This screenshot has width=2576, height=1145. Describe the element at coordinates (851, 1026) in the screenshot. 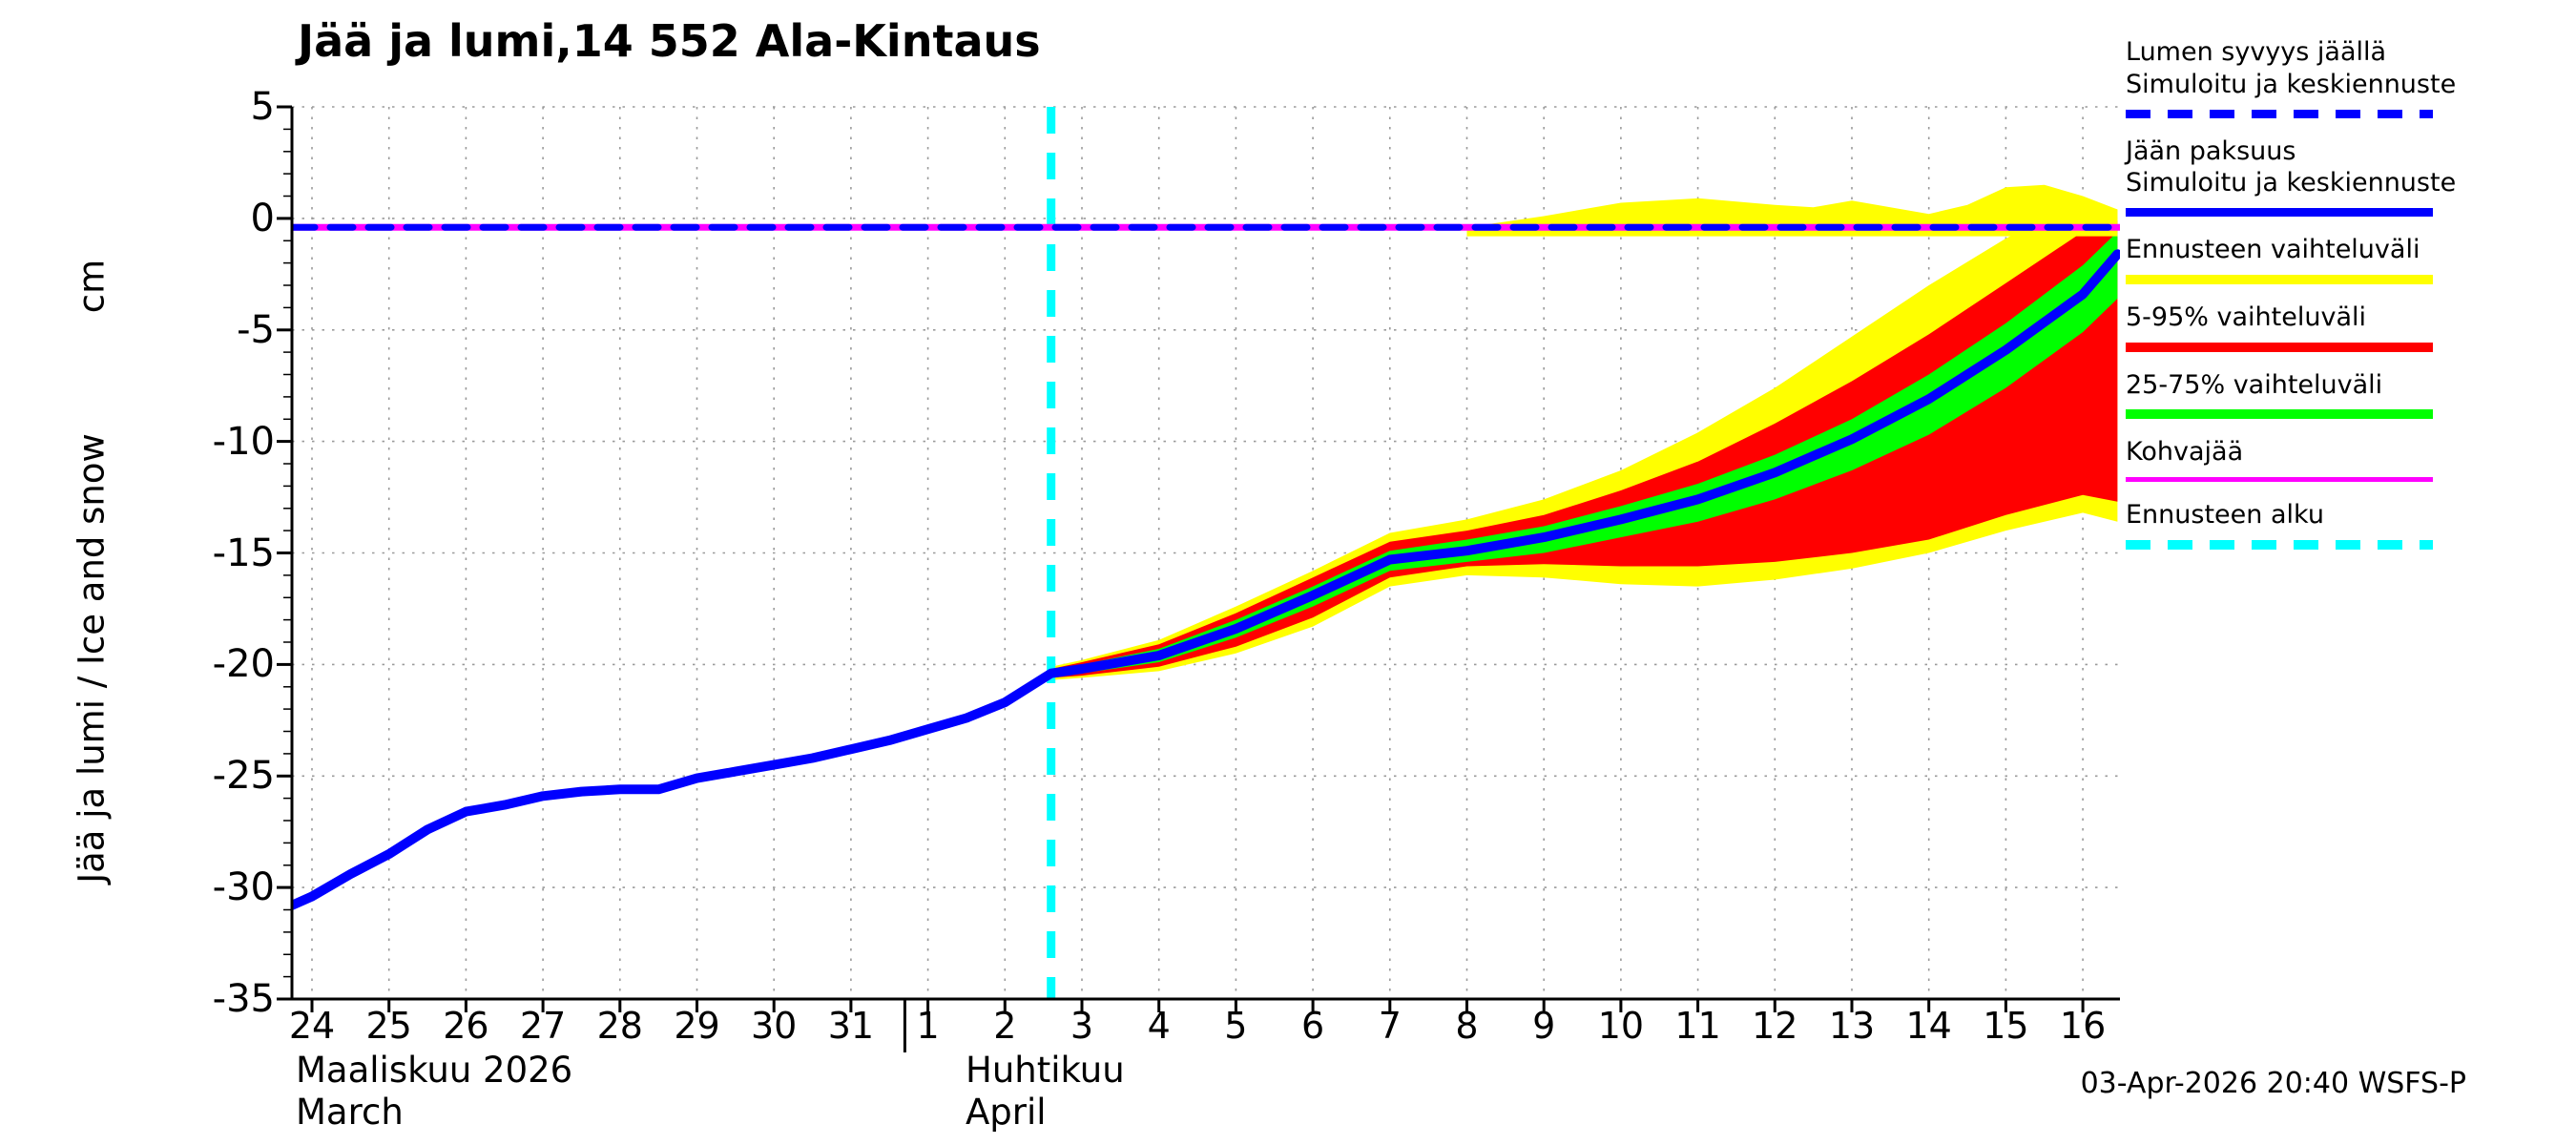

I see `x-tick-label-31: 31` at that location.